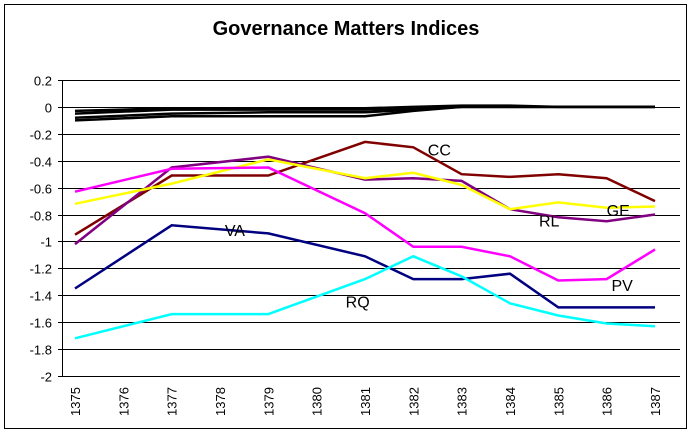 This screenshot has width=692, height=434. Describe the element at coordinates (43, 81) in the screenshot. I see `y-tick-label: 0.2` at that location.